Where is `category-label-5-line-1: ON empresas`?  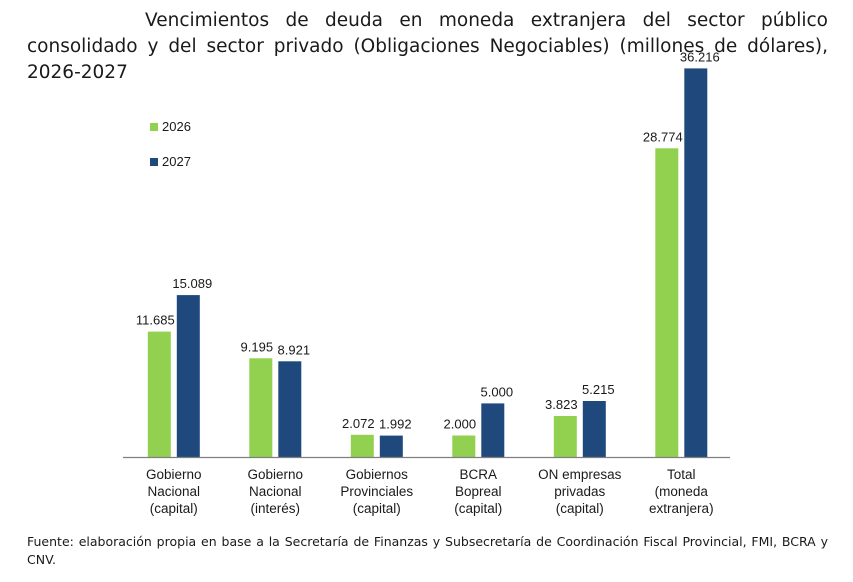
category-label-5-line-1: ON empresas is located at coordinates (580, 474).